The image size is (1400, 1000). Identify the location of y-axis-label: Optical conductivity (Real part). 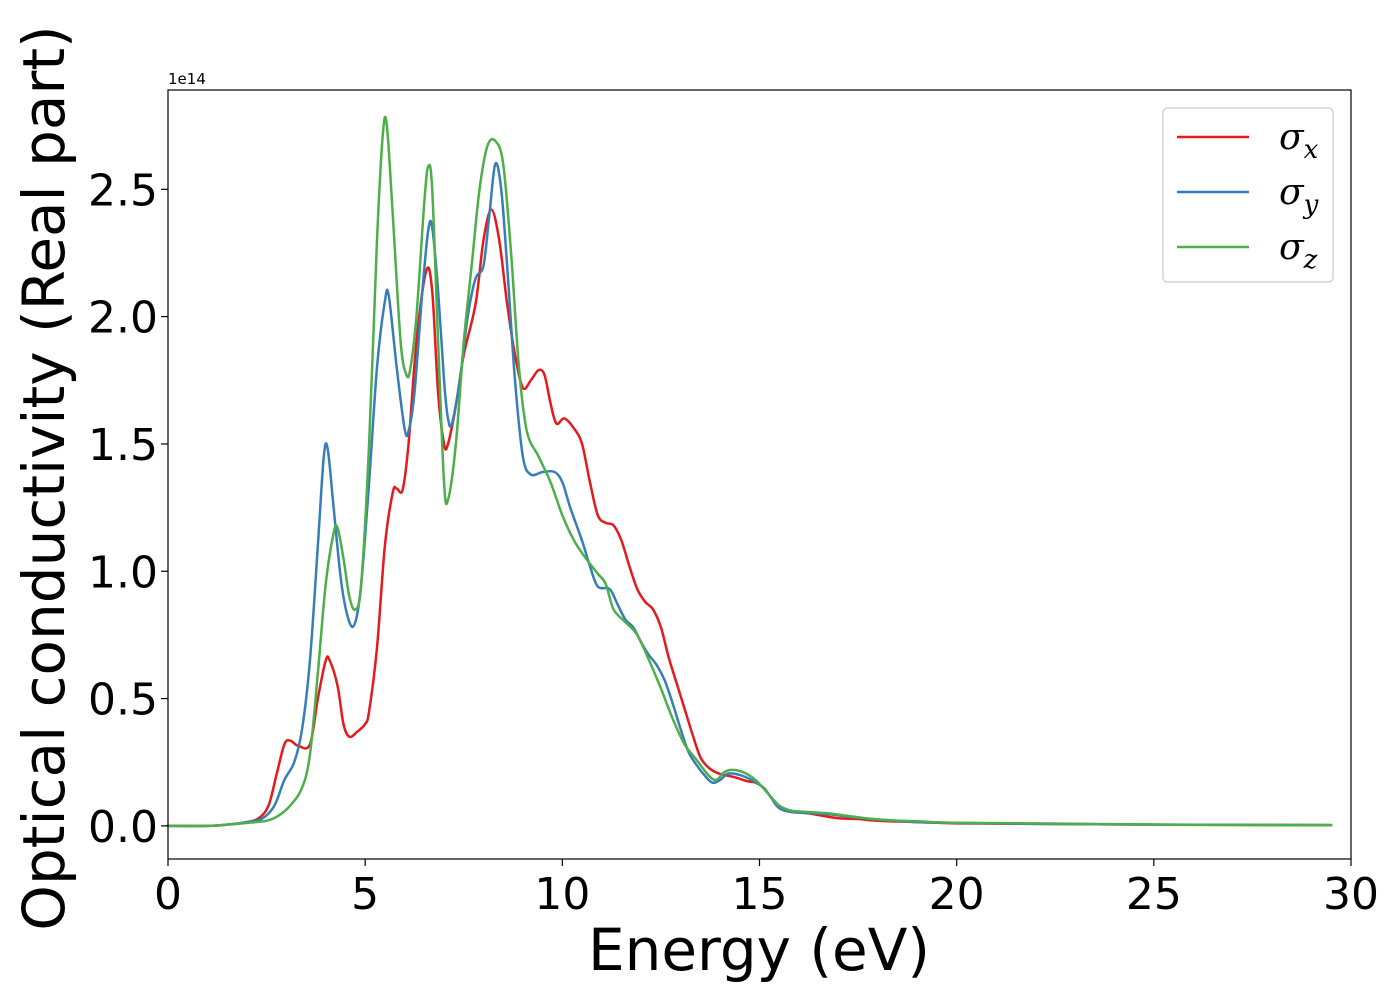
(44, 477).